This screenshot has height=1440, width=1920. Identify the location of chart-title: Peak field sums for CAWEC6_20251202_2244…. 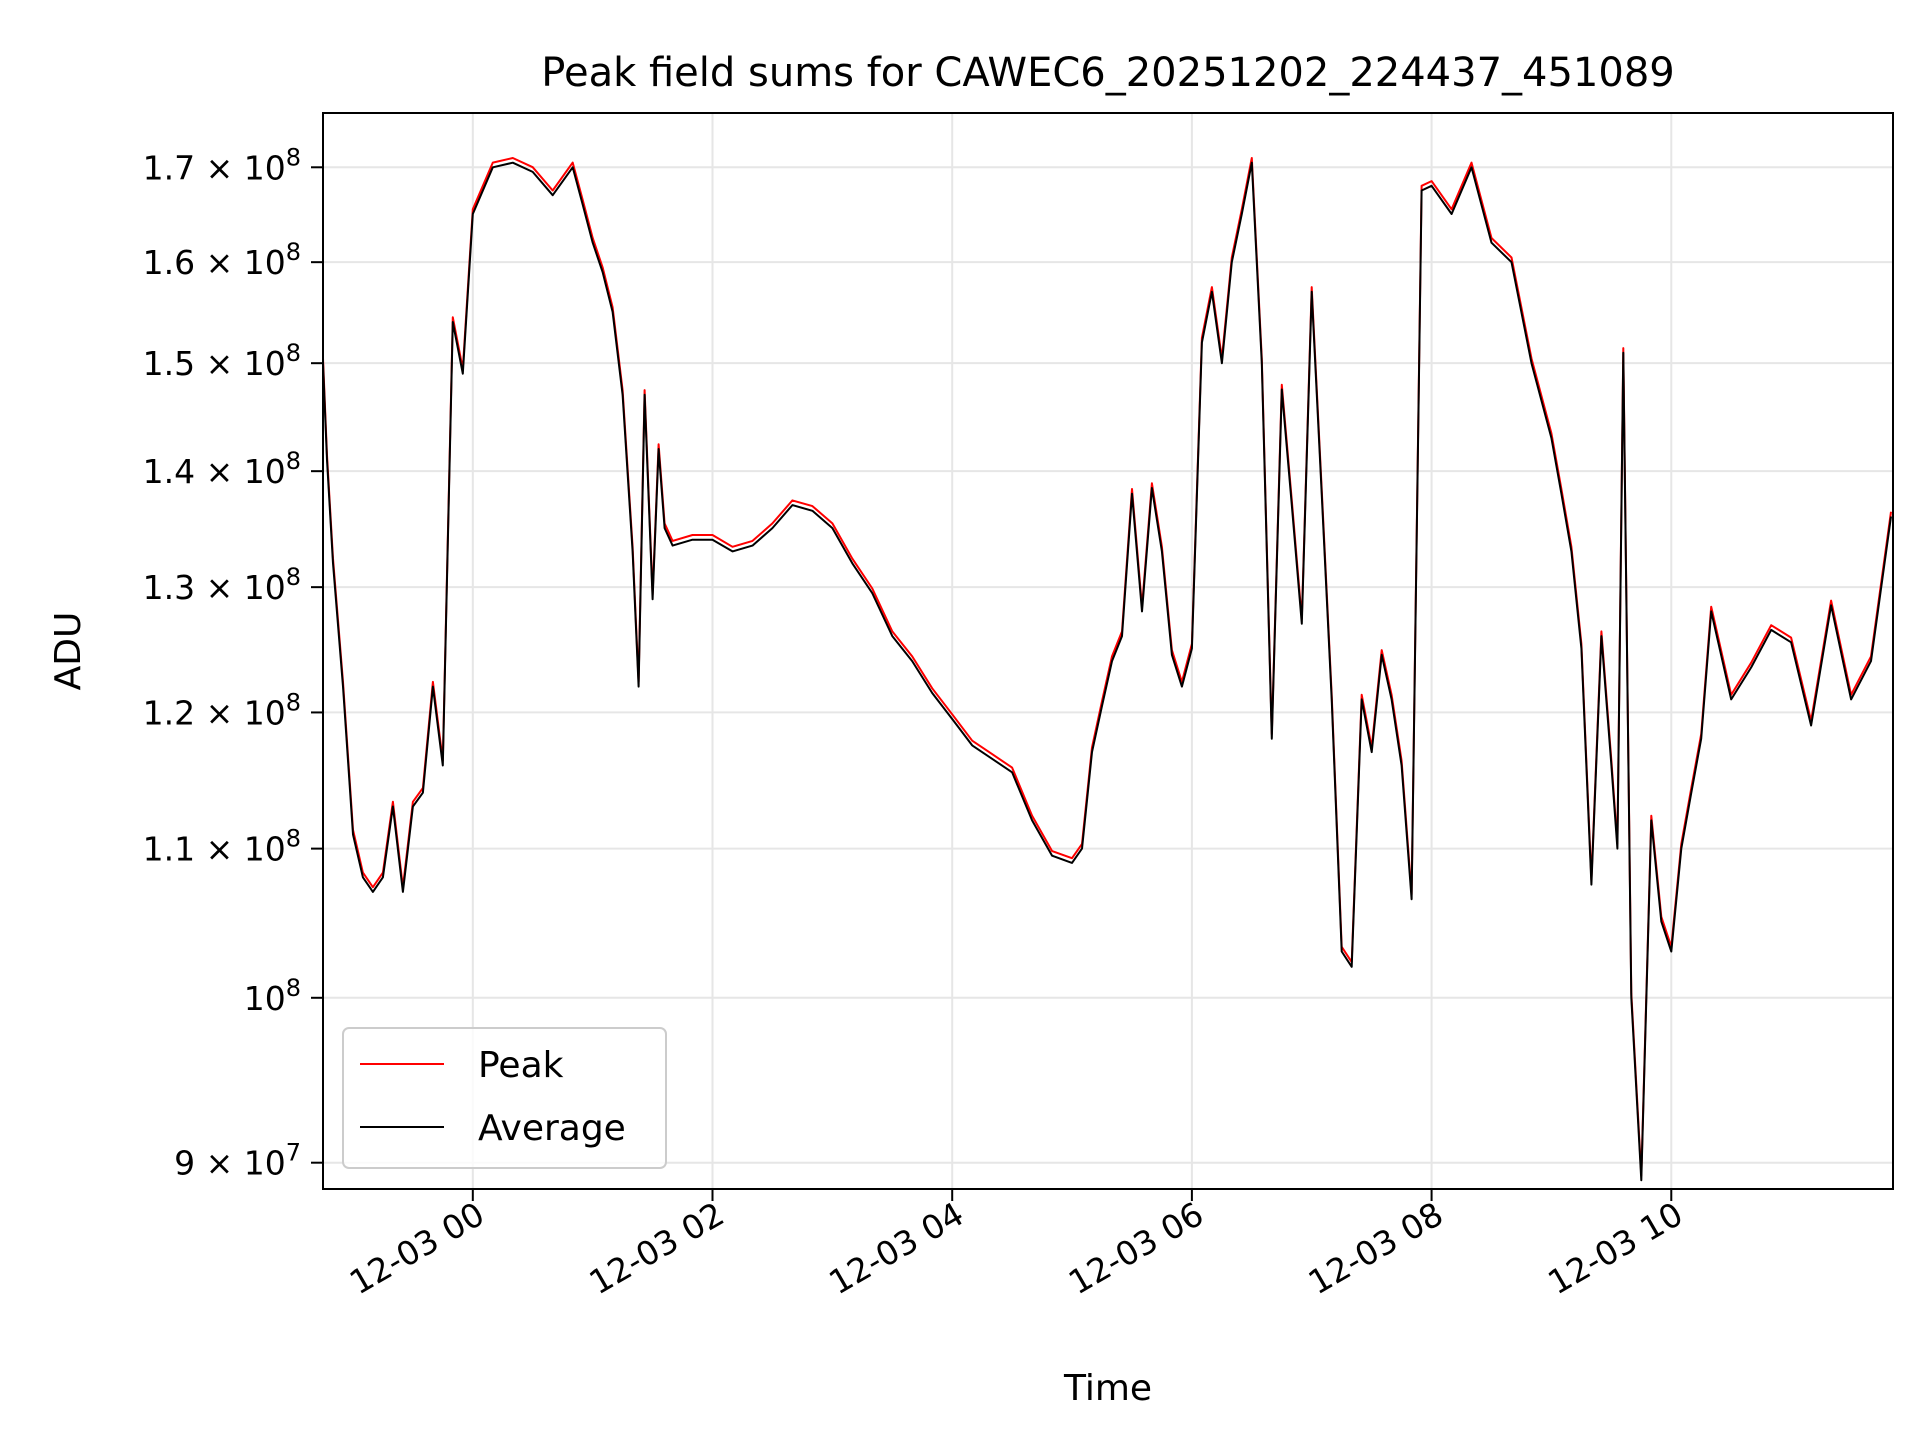
(1107, 73).